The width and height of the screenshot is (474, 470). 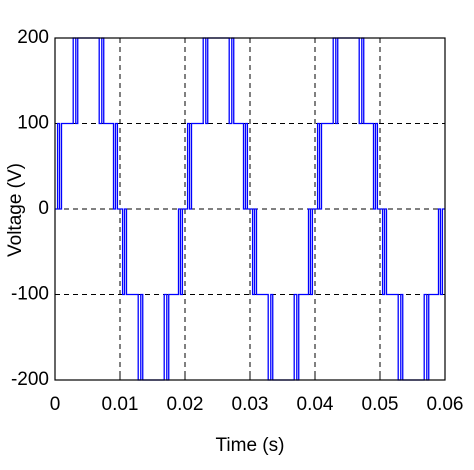 What do you see at coordinates (185, 404) in the screenshot?
I see `x-tick-label: 0.02` at bounding box center [185, 404].